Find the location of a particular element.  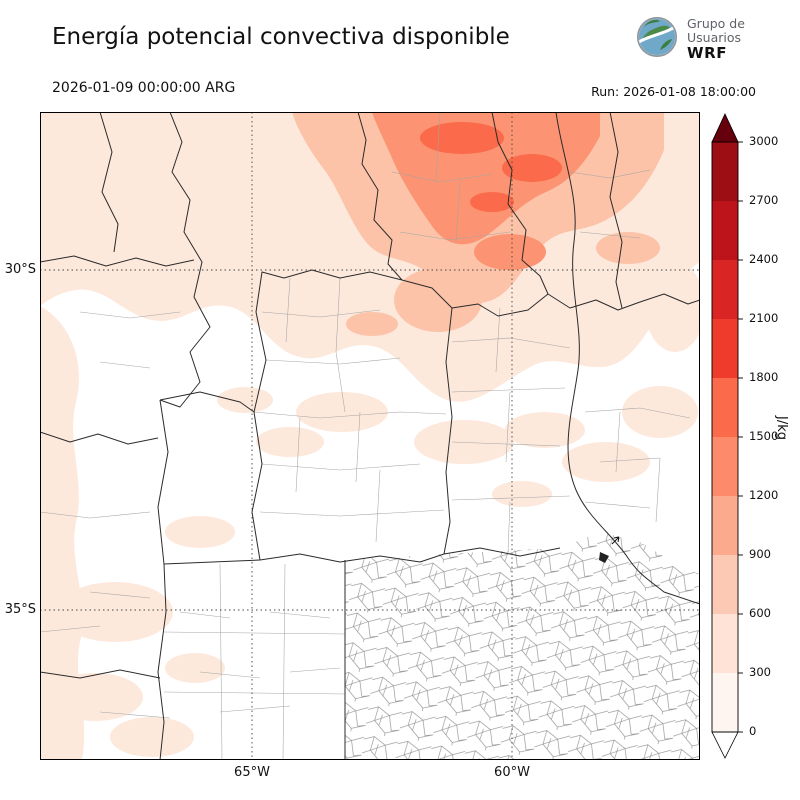

lat-label-35s: 35°S is located at coordinates (20, 609).